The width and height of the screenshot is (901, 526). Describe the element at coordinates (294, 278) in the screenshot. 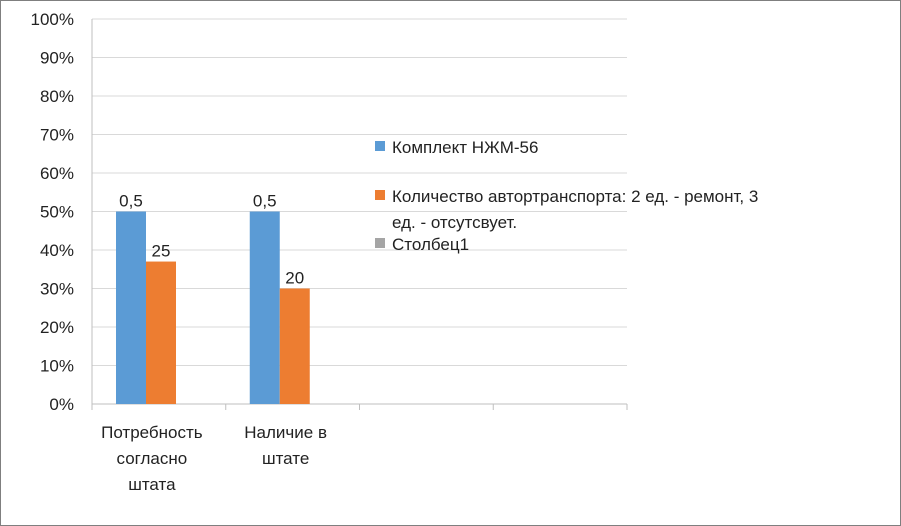

I see `data-label: 20` at that location.